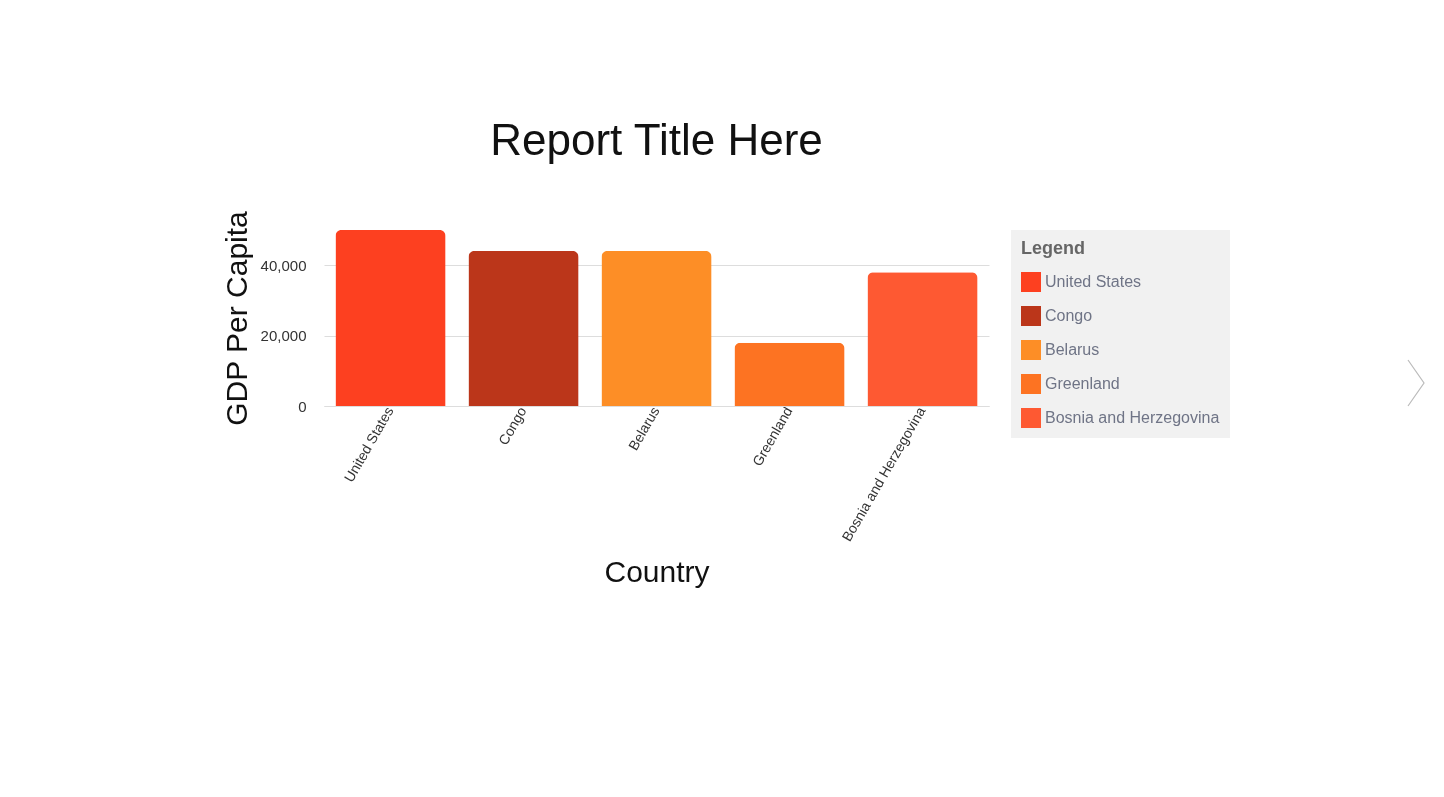 The image size is (1444, 797). I want to click on x-axis-title: Country, so click(657, 572).